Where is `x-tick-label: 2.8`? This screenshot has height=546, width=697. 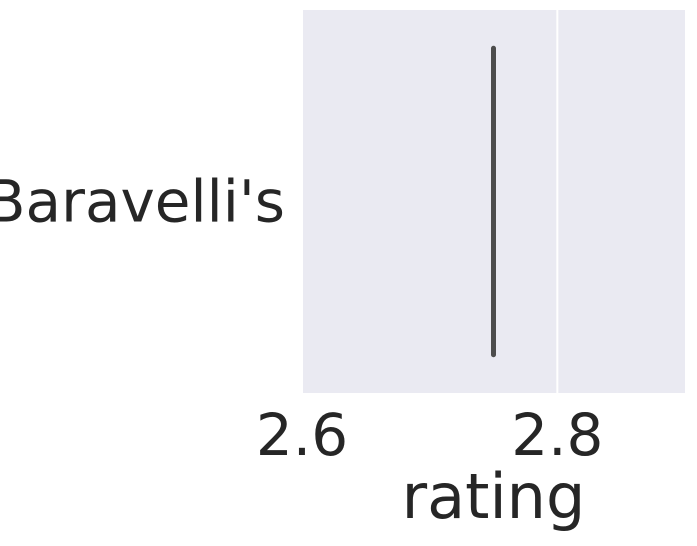 x-tick-label: 2.8 is located at coordinates (557, 435).